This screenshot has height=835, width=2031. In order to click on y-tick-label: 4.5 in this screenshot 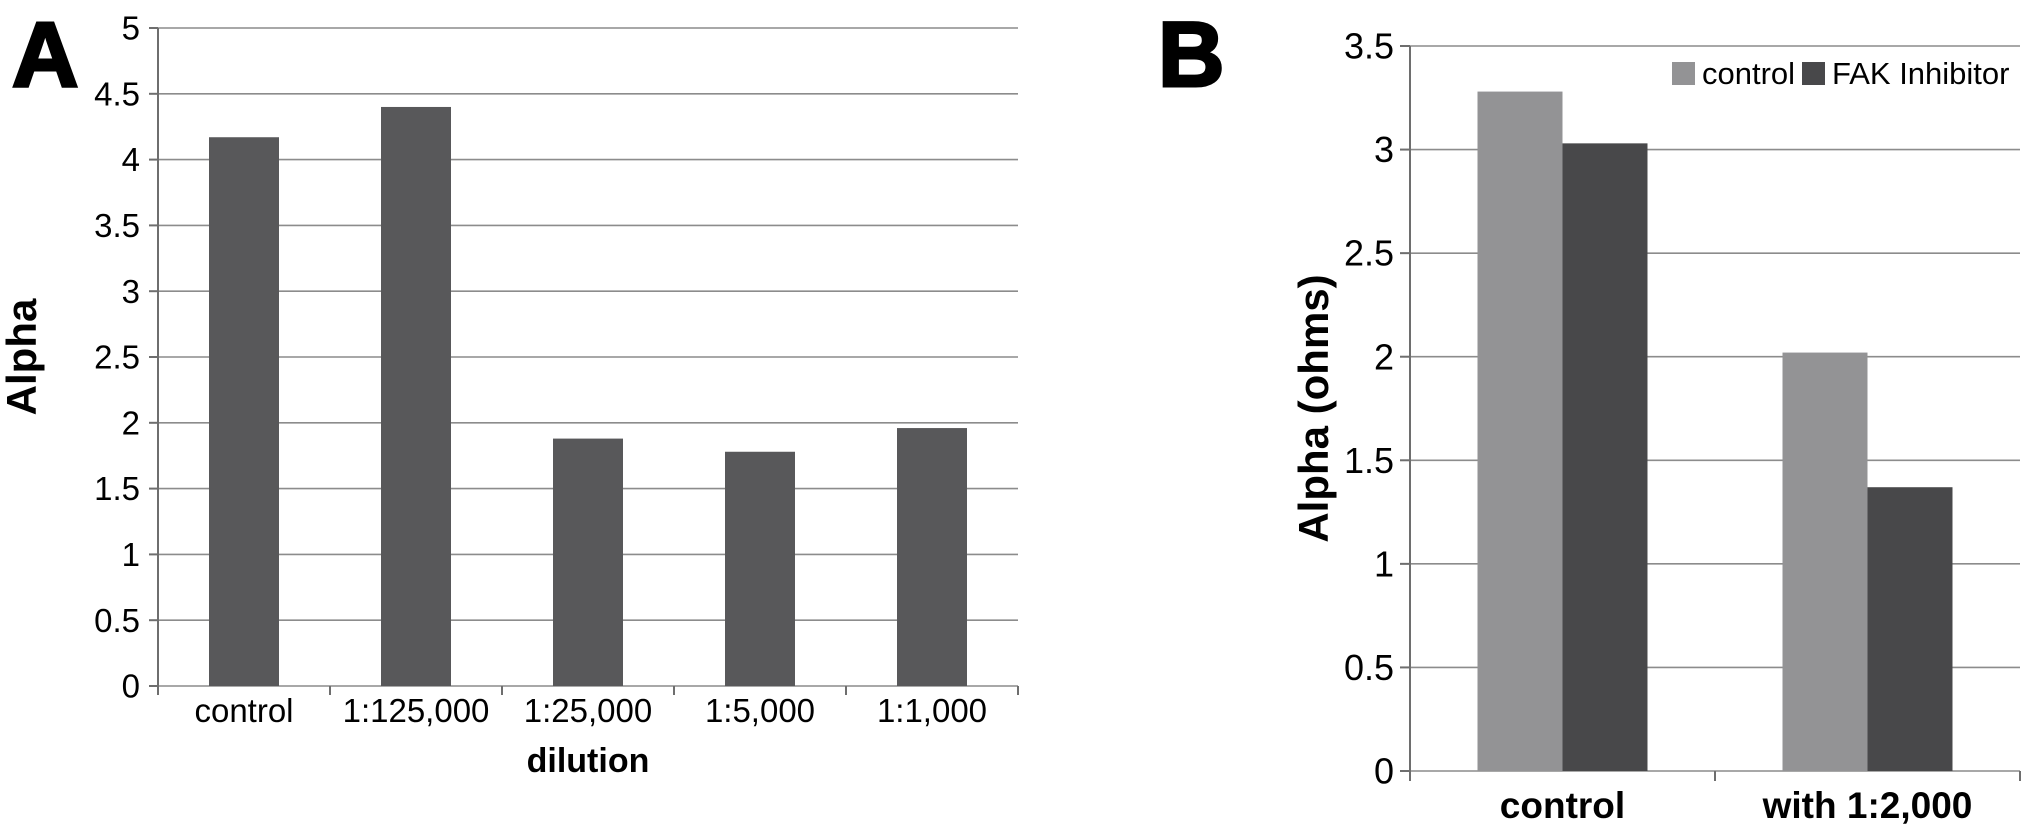, I will do `click(117, 93)`.